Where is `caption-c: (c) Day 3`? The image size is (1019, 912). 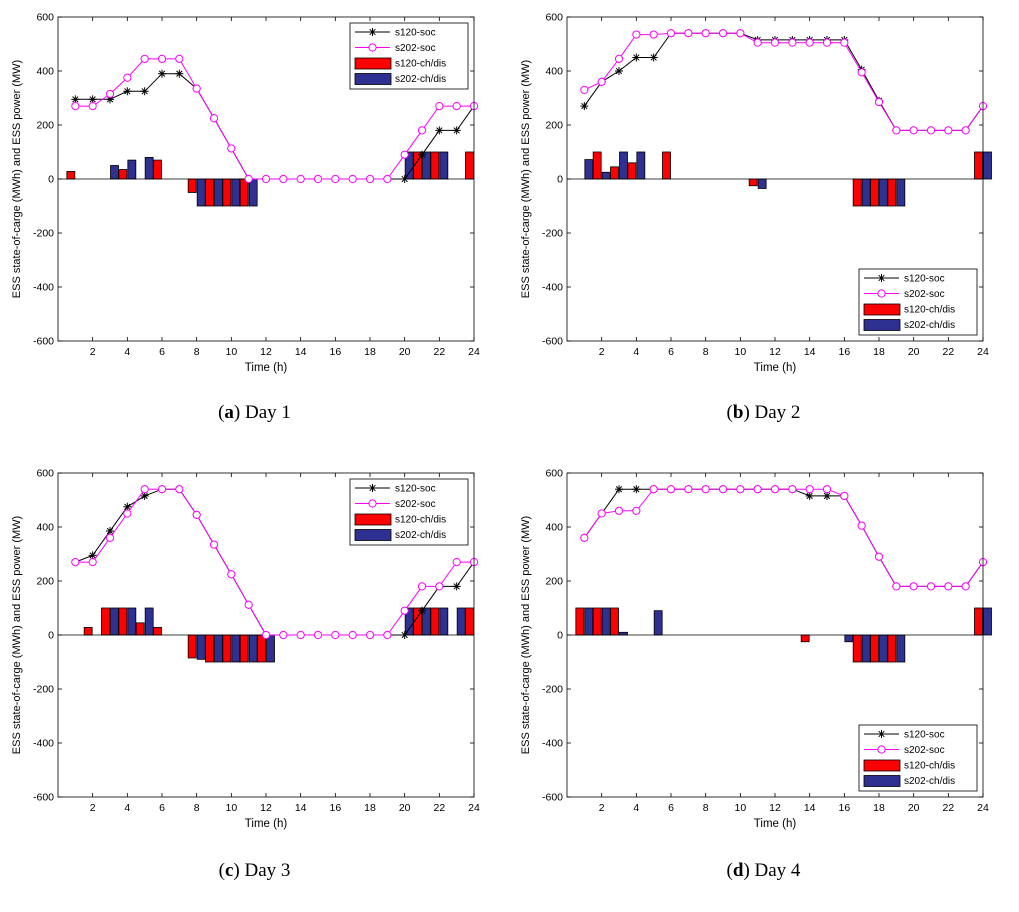 caption-c: (c) Day 3 is located at coordinates (254, 870).